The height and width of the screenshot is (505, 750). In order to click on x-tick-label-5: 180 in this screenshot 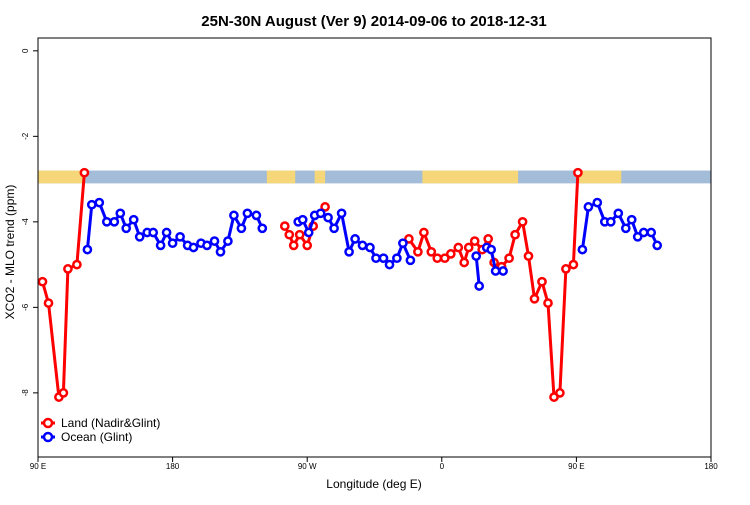, I will do `click(711, 466)`.